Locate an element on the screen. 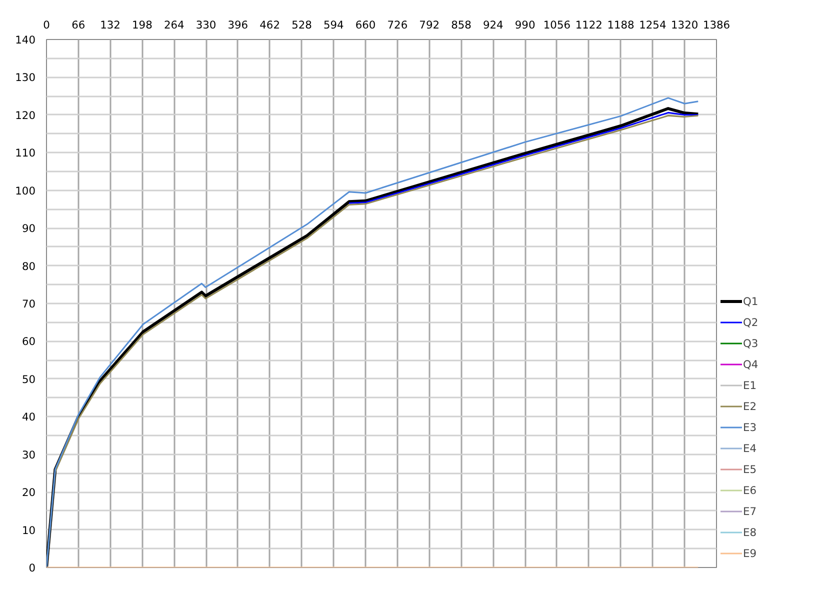  x-tick-label: 858 is located at coordinates (461, 25).